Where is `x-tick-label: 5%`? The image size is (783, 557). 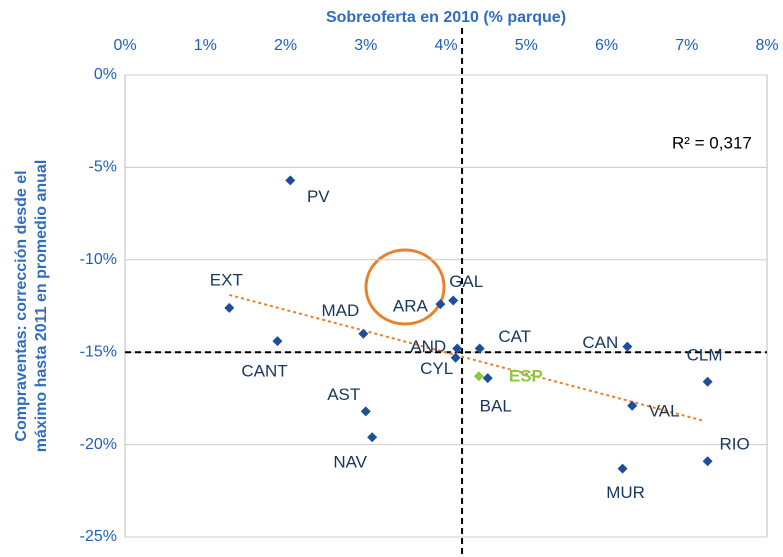 x-tick-label: 5% is located at coordinates (526, 45).